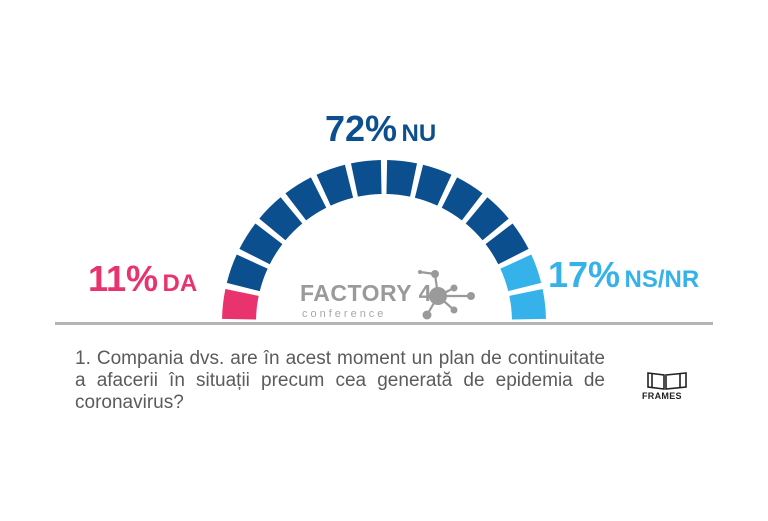 The width and height of the screenshot is (768, 521). I want to click on label-nu-category: NU, so click(419, 133).